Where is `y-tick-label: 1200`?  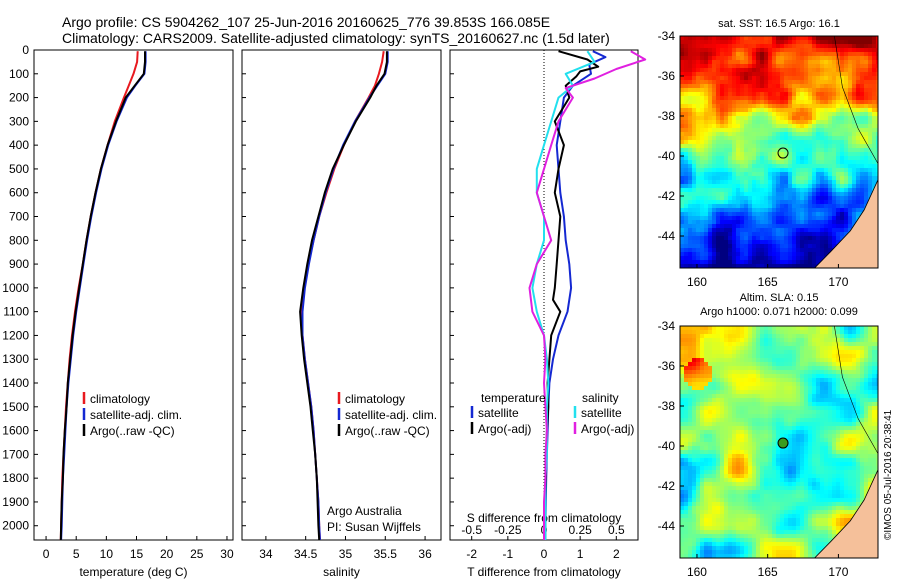 y-tick-label: 1200 is located at coordinates (15, 335).